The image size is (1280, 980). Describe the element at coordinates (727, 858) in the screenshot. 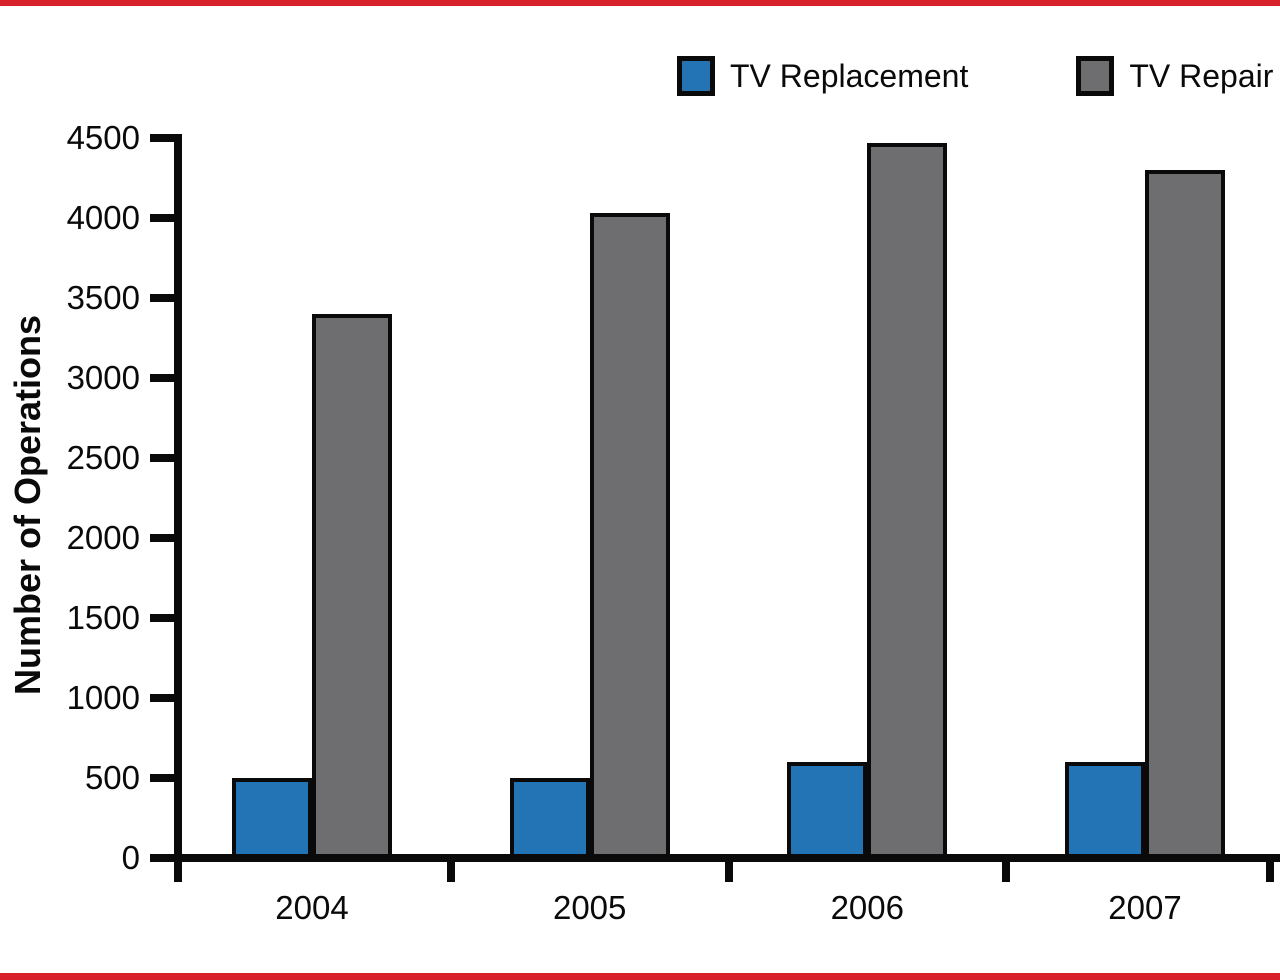

I see `x-axis` at that location.